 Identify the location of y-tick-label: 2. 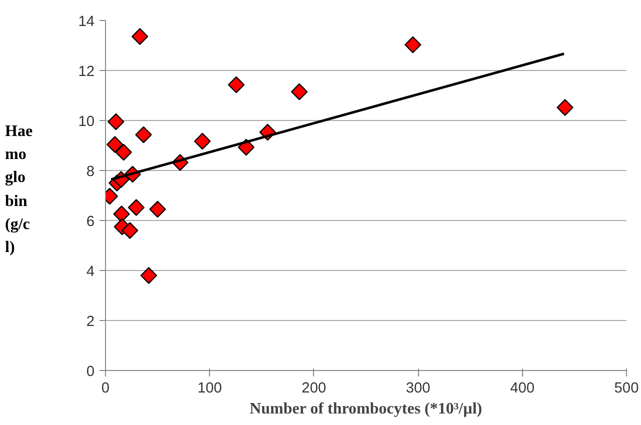
(90, 322).